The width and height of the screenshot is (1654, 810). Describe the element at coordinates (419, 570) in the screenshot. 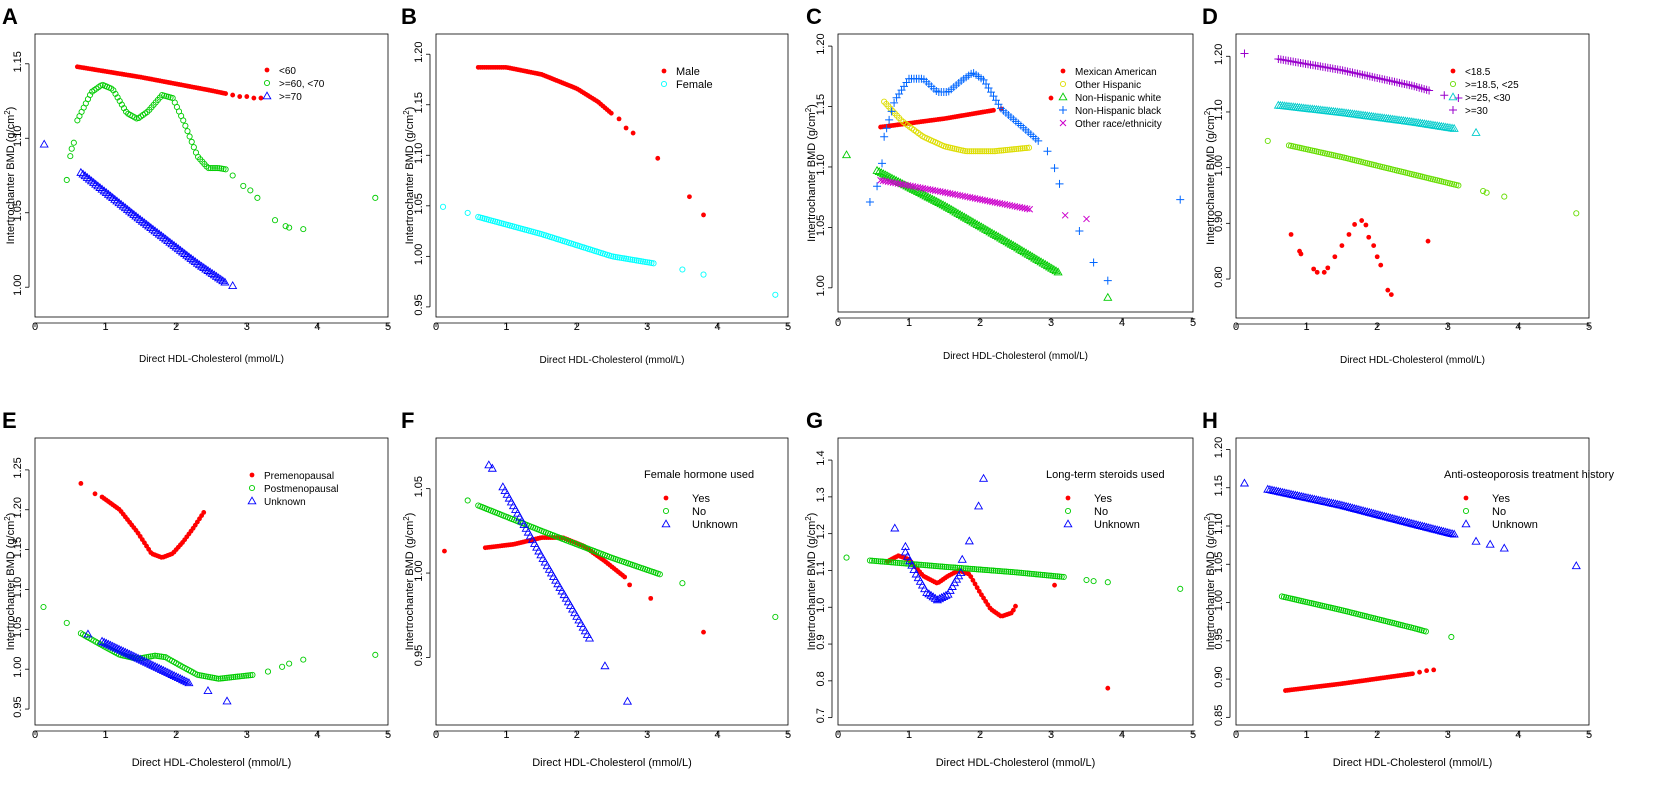

I see `y-tick-label: 1.00` at that location.